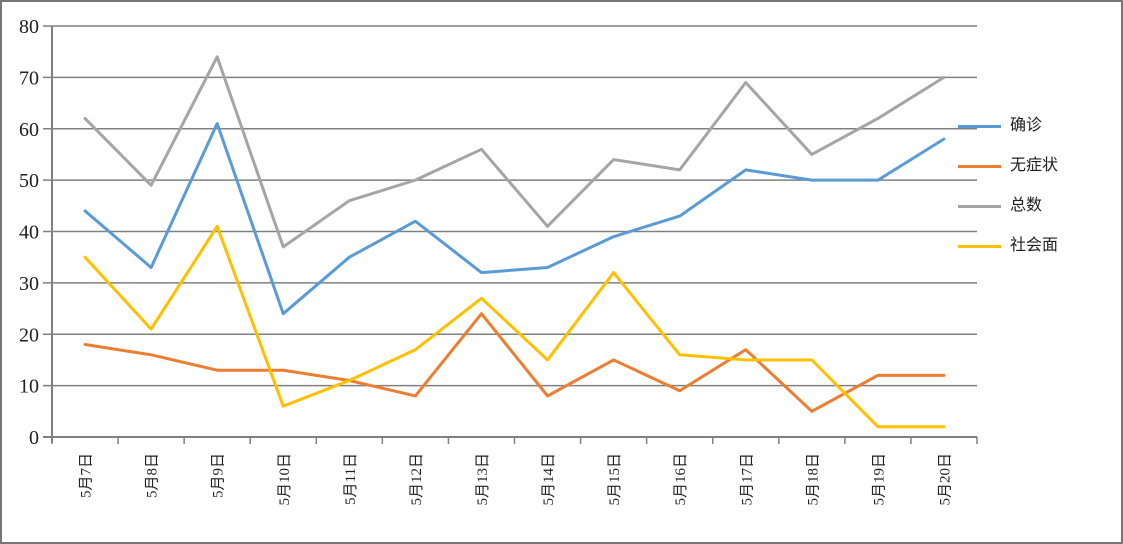 The width and height of the screenshot is (1123, 544). Describe the element at coordinates (219, 475) in the screenshot. I see `x-axis-label: 5月9日` at that location.